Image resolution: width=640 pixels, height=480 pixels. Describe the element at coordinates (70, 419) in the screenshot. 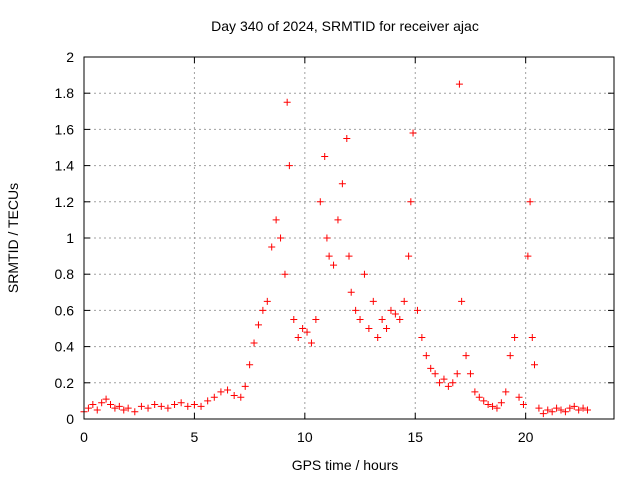

I see `y-tick-label: 0` at that location.